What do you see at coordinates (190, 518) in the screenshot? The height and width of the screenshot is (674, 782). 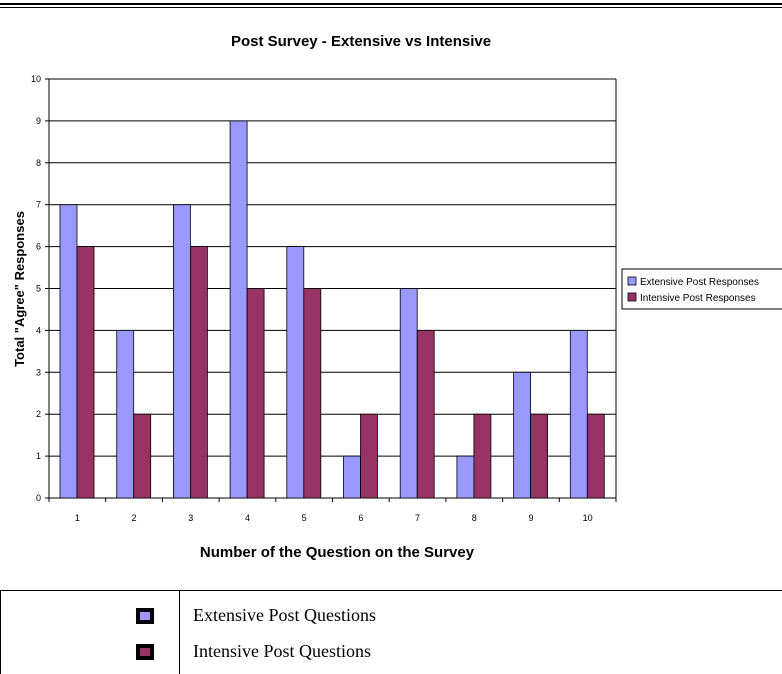 I see `x-tick-label: 3` at bounding box center [190, 518].